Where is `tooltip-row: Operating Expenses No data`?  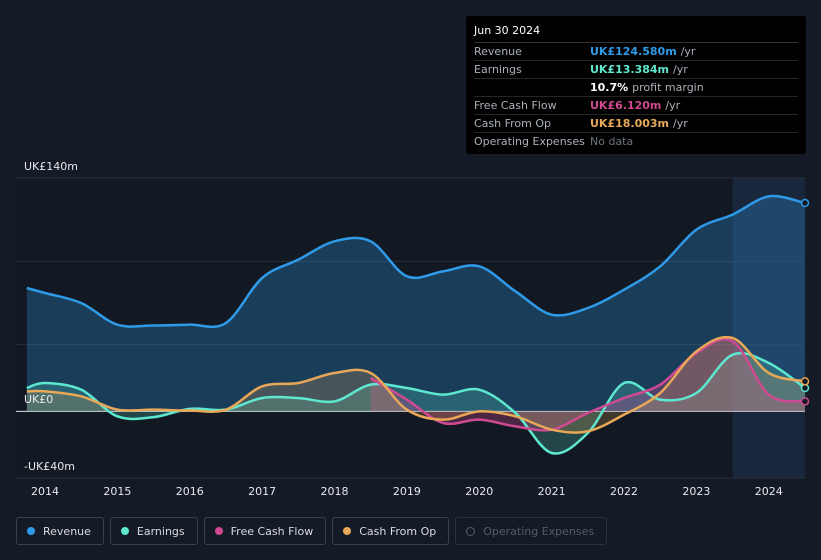 tooltip-row: Operating Expenses No data is located at coordinates (636, 141).